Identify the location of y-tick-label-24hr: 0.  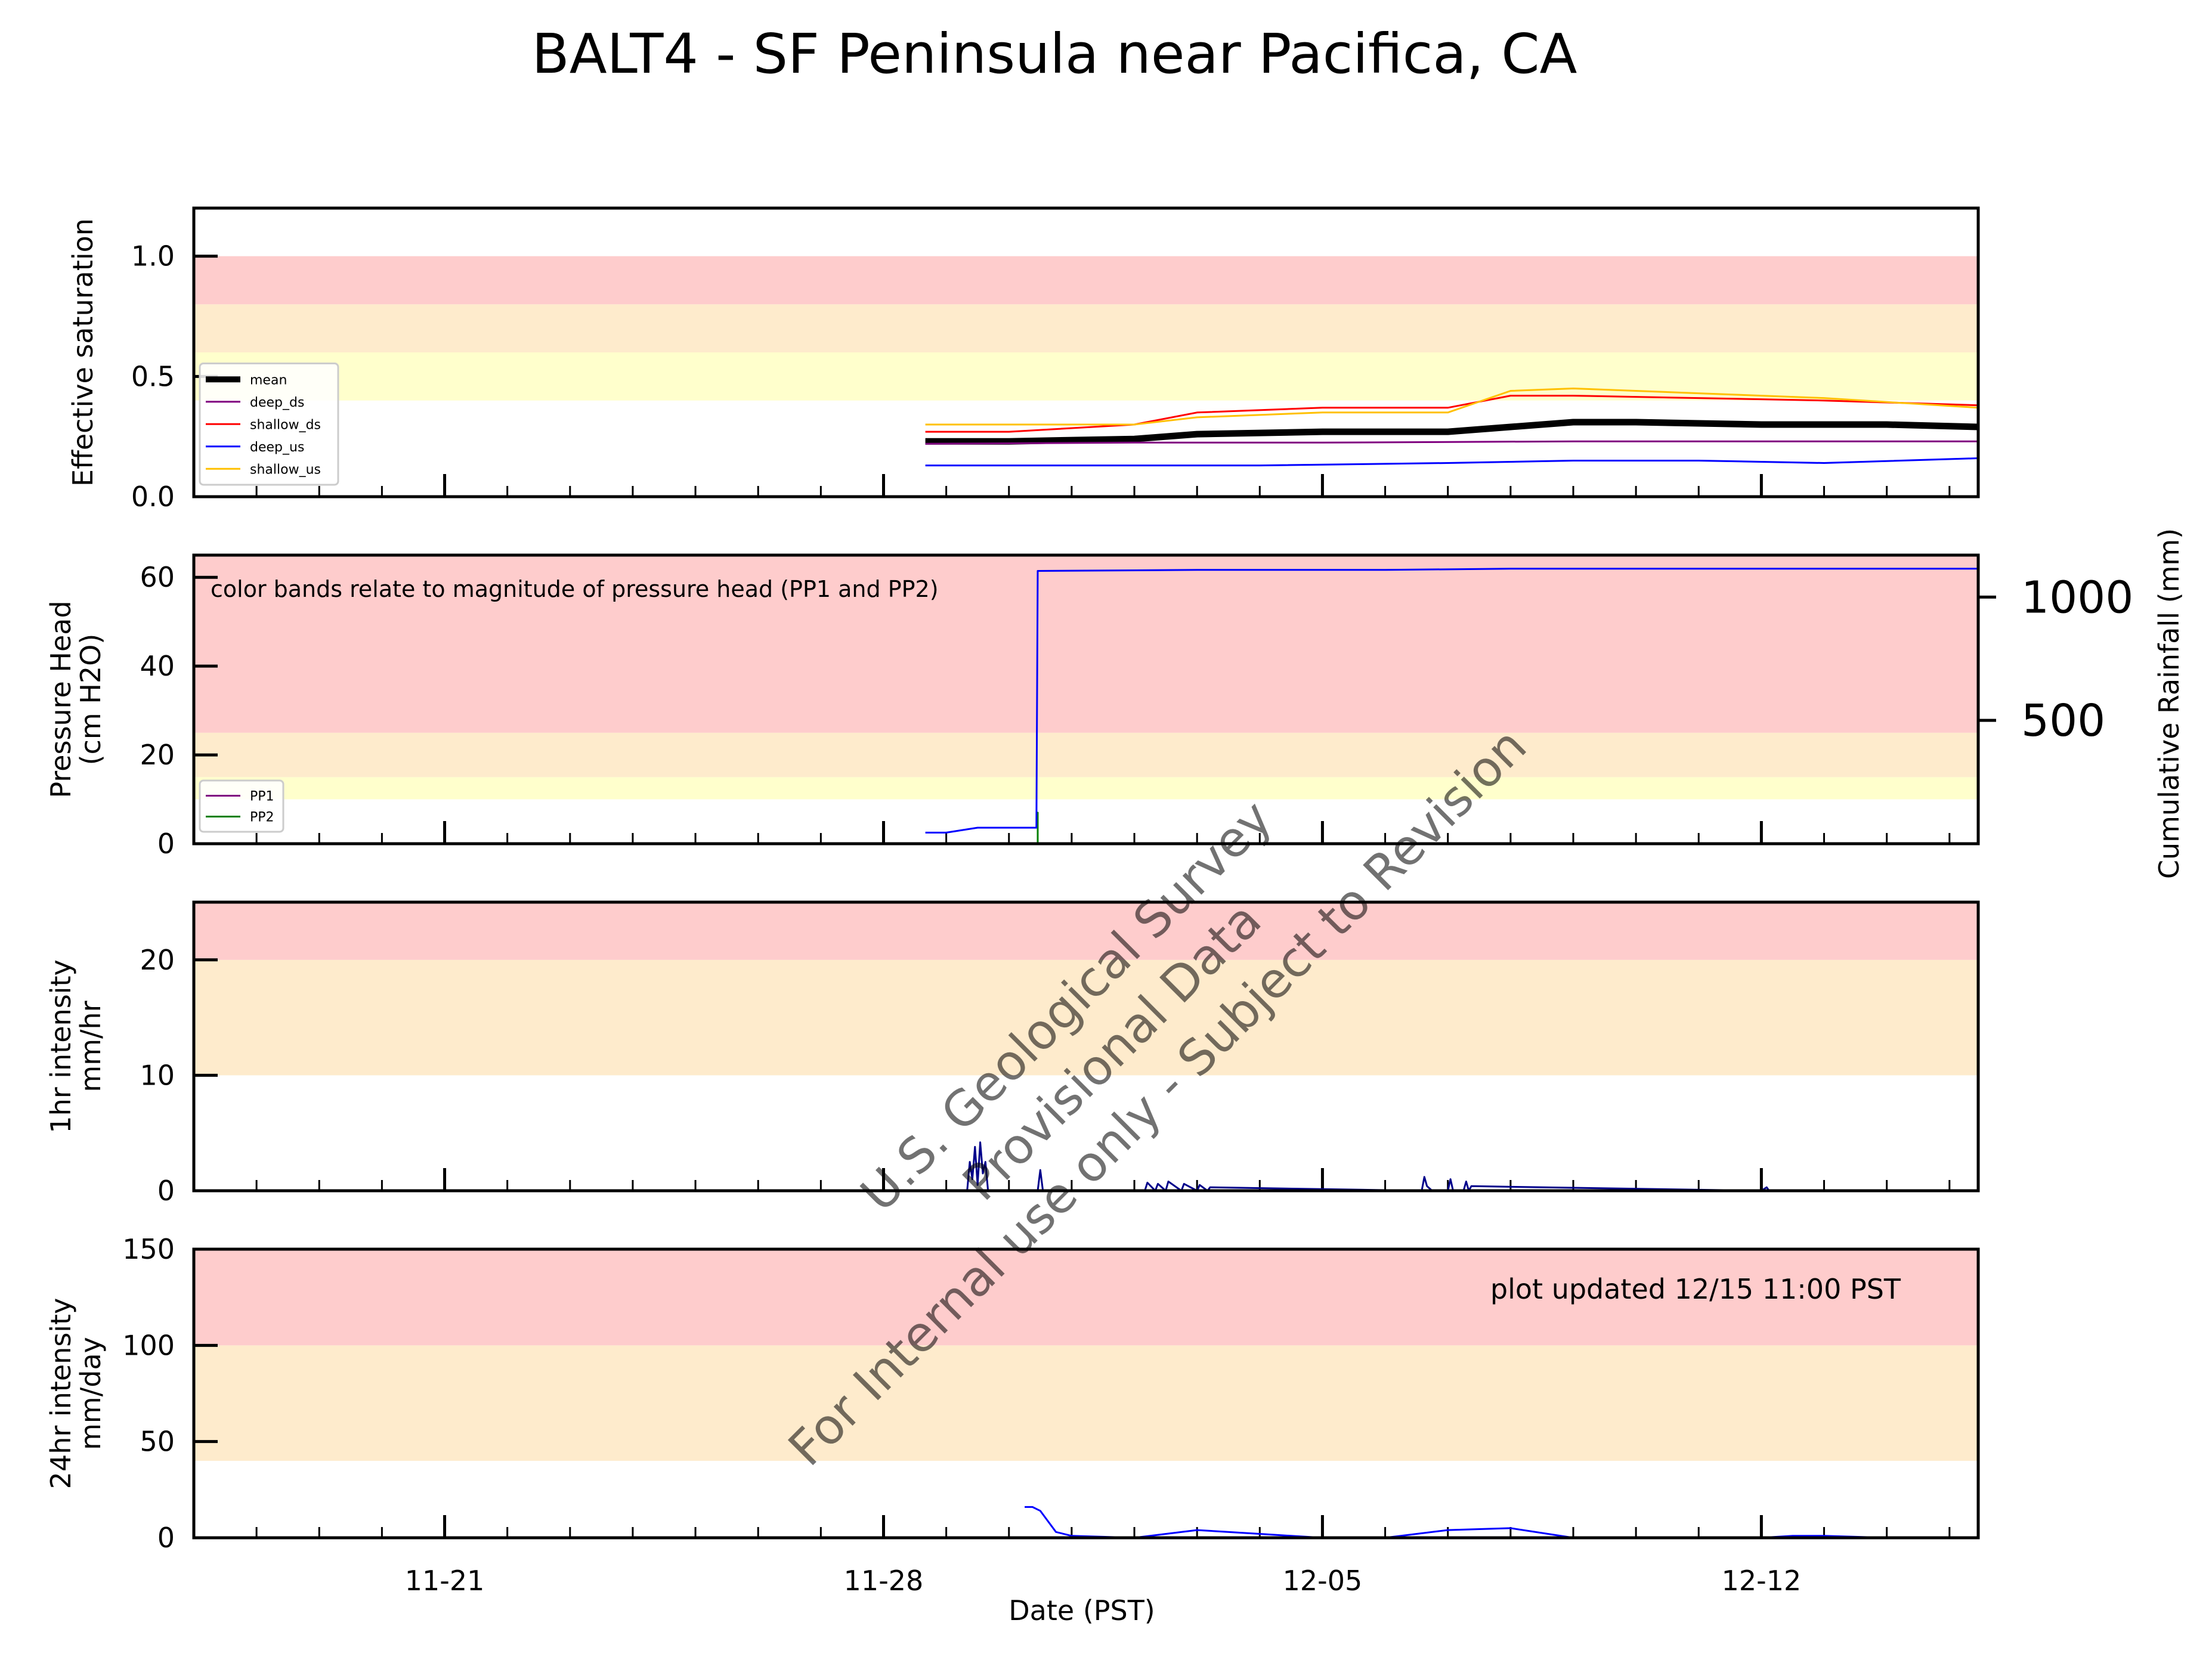
(166, 1538).